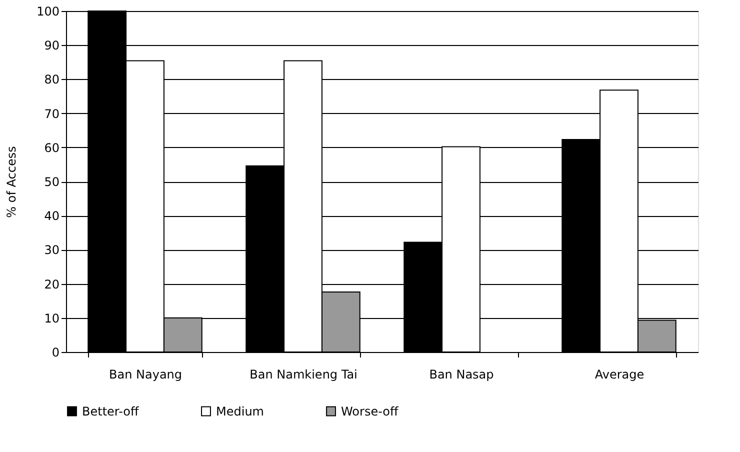 The image size is (740, 452). Describe the element at coordinates (52, 147) in the screenshot. I see `y-tick-label: 60` at that location.